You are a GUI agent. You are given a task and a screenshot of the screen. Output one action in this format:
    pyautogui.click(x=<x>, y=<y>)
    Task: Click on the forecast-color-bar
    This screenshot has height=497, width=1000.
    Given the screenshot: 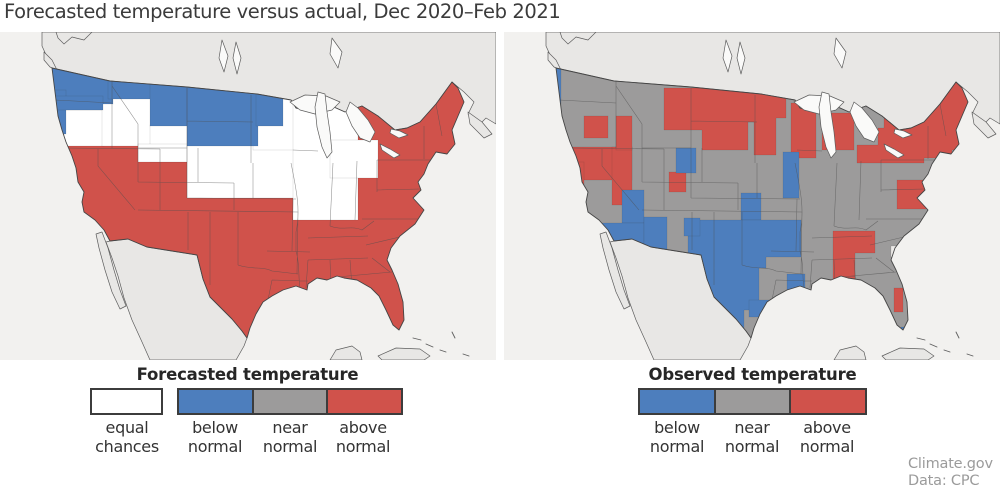 What is the action you would take?
    pyautogui.click(x=290, y=401)
    